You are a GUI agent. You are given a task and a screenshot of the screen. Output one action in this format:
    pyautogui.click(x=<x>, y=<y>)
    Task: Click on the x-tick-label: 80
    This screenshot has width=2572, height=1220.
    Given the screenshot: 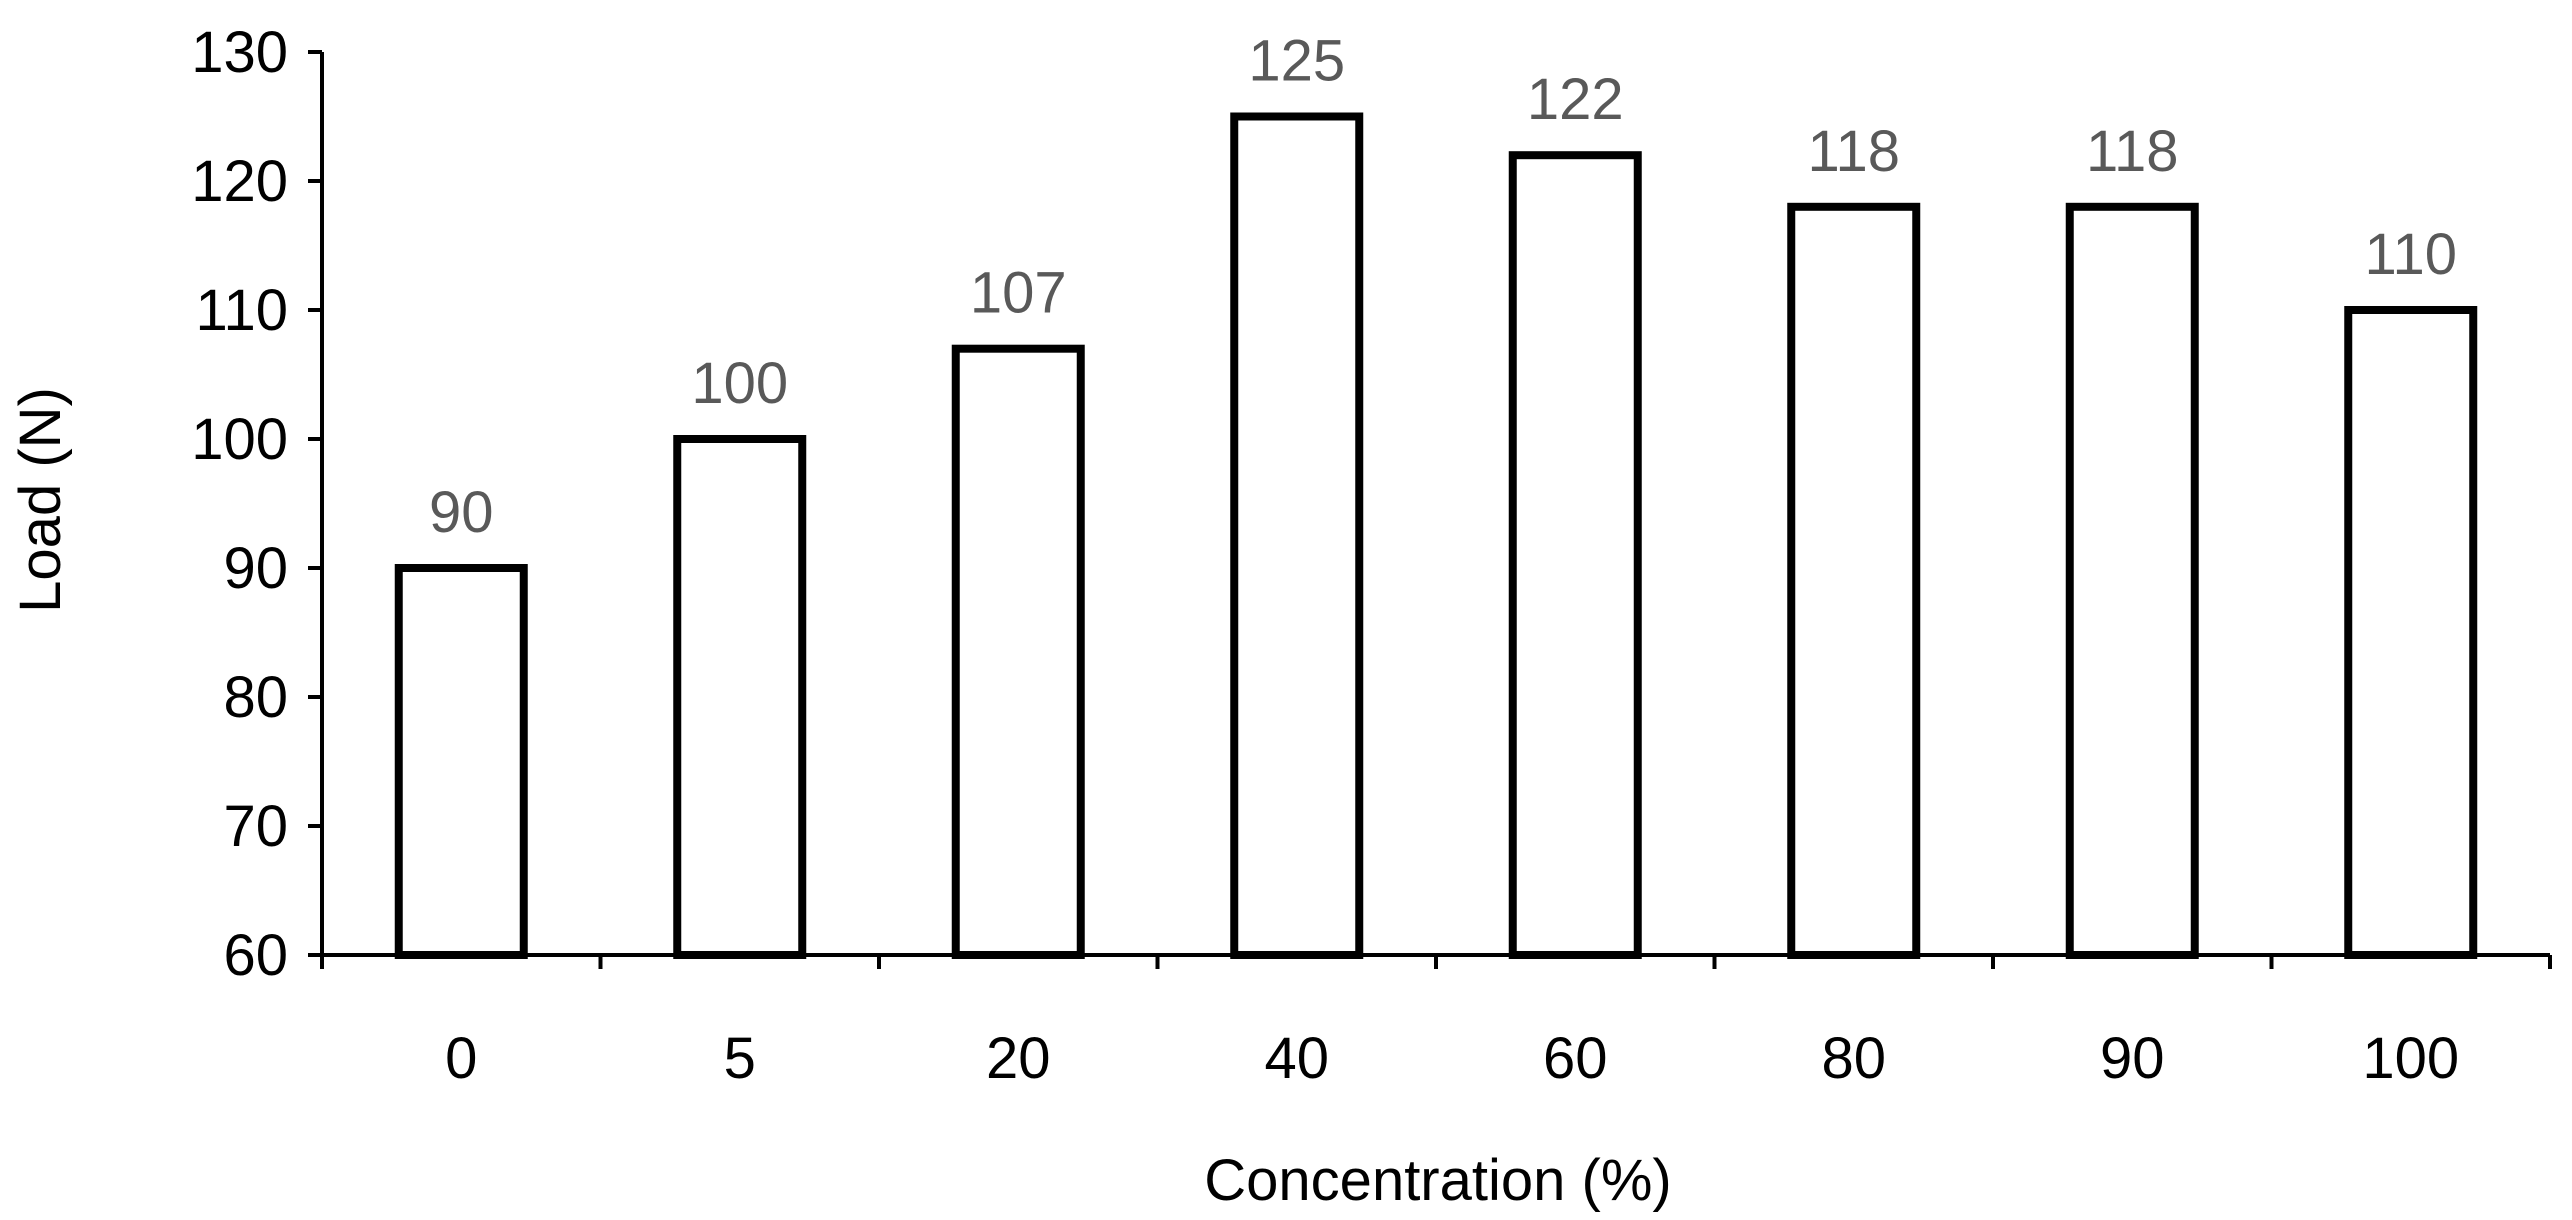 What is the action you would take?
    pyautogui.click(x=1853, y=1058)
    